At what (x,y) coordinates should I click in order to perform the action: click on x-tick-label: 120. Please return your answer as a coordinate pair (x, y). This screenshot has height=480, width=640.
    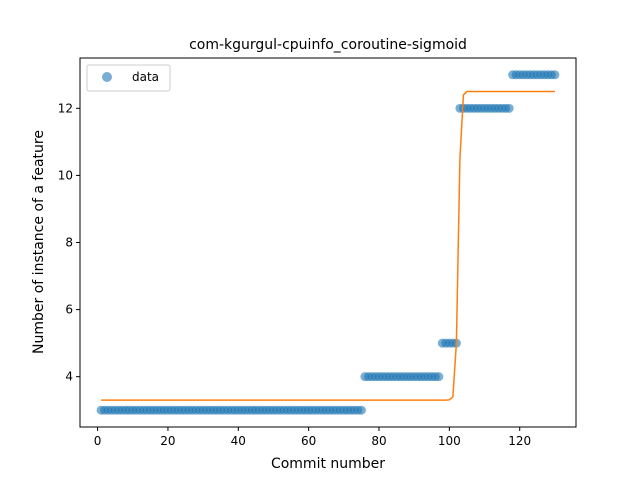
    Looking at the image, I should click on (519, 441).